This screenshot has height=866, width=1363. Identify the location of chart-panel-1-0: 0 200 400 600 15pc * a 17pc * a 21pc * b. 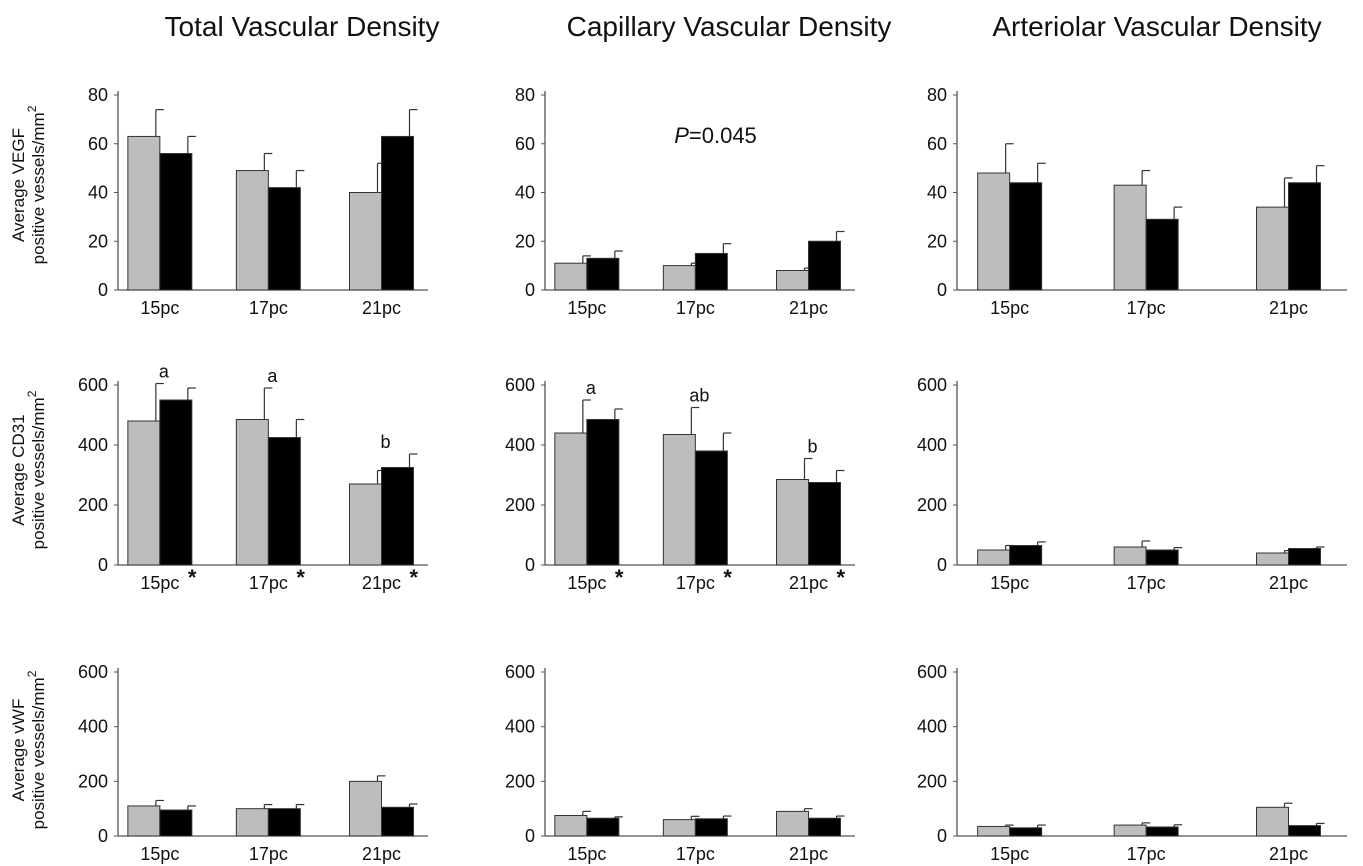
(253, 477).